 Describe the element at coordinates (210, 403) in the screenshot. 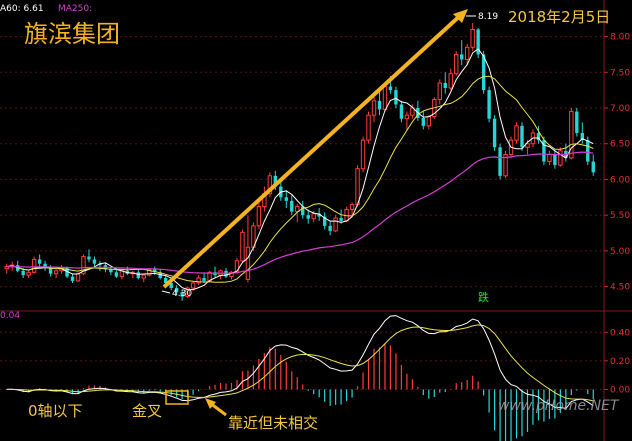

I see `near-cross-arrowhead` at that location.